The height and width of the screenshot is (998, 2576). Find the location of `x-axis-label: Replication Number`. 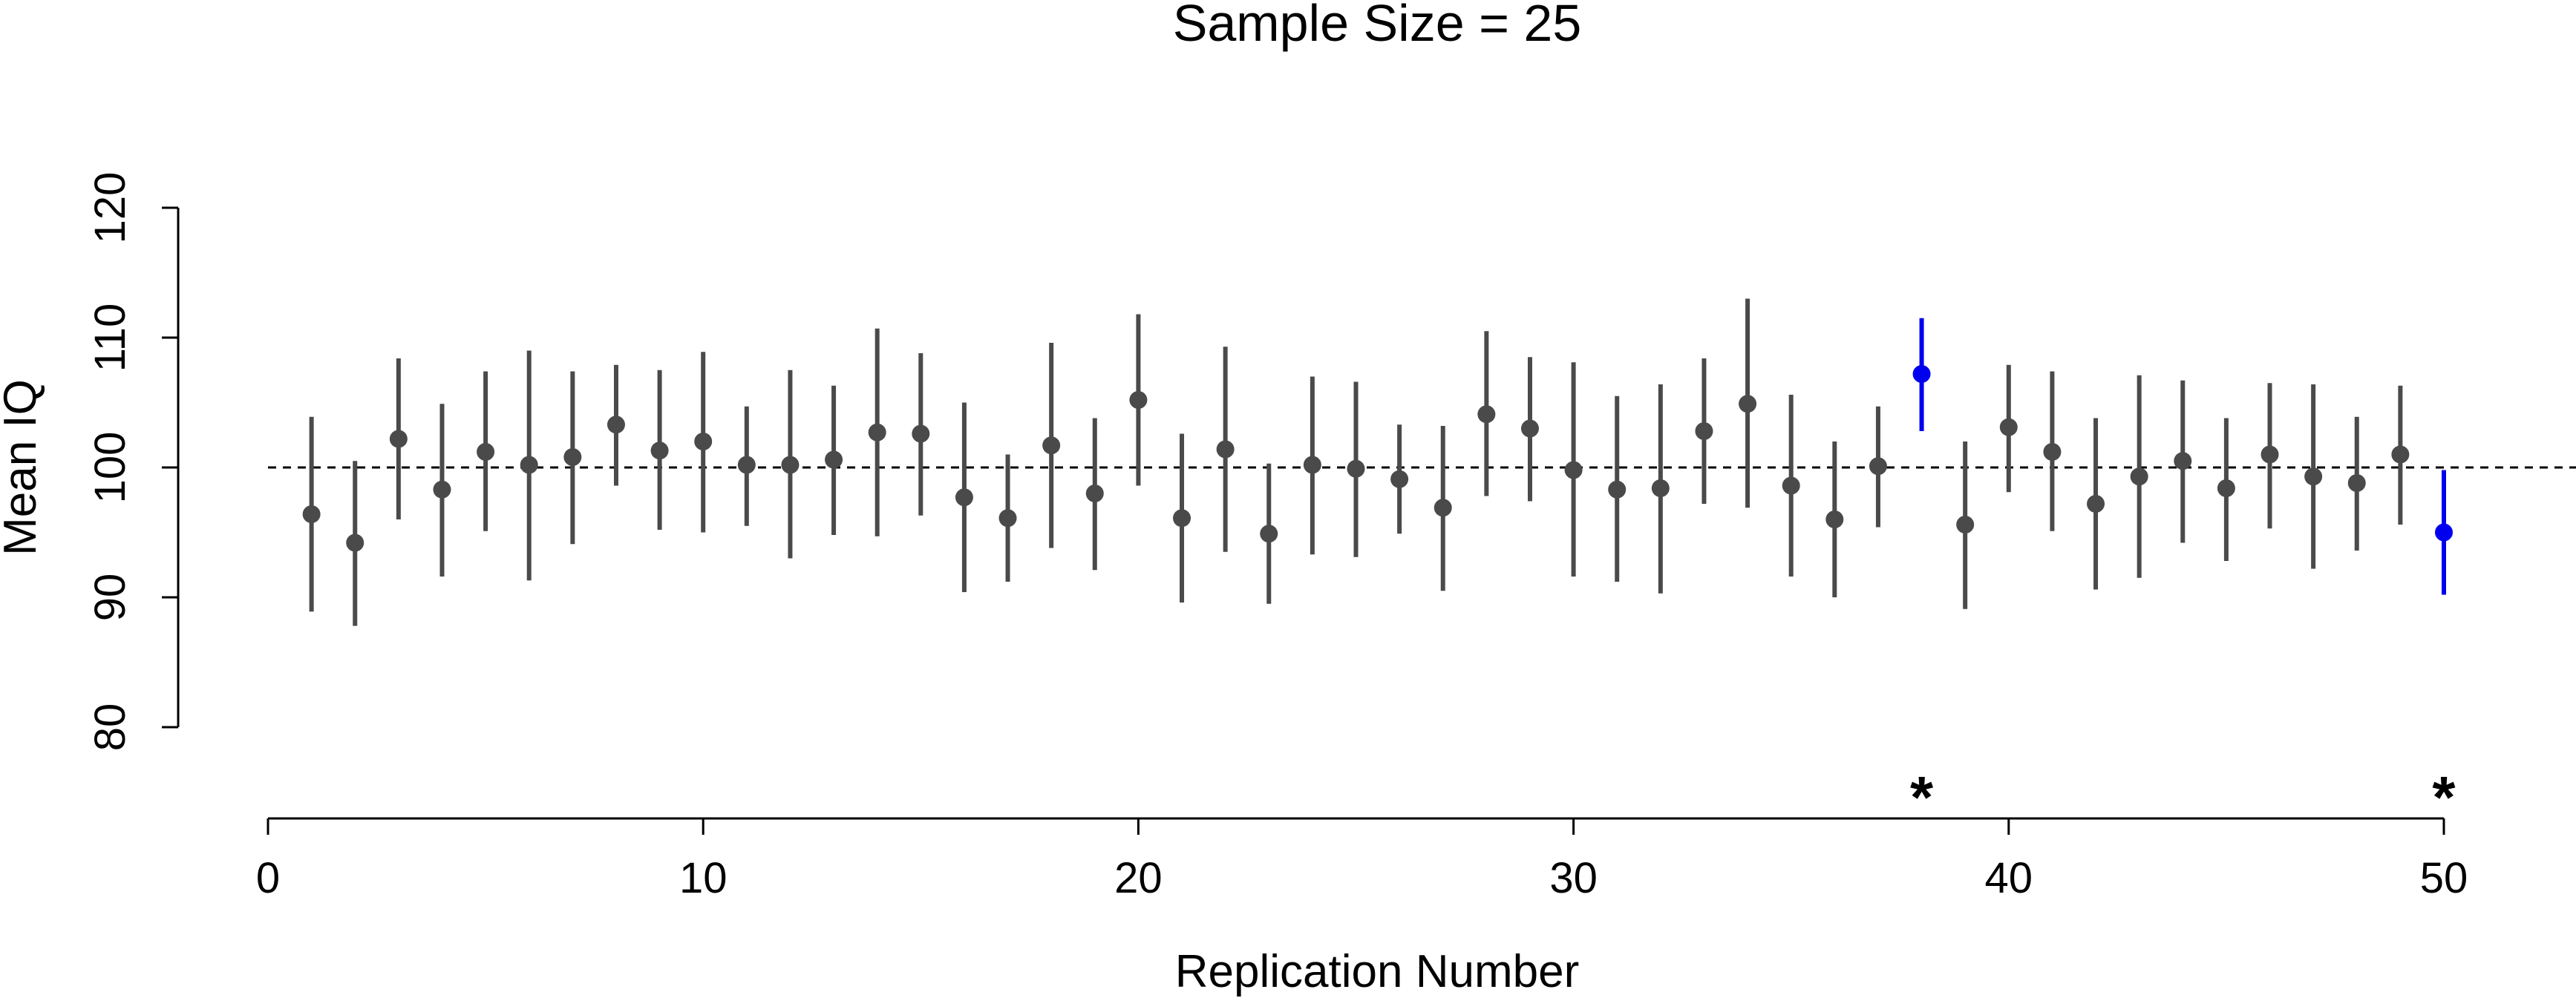

x-axis-label: Replication Number is located at coordinates (1377, 972).